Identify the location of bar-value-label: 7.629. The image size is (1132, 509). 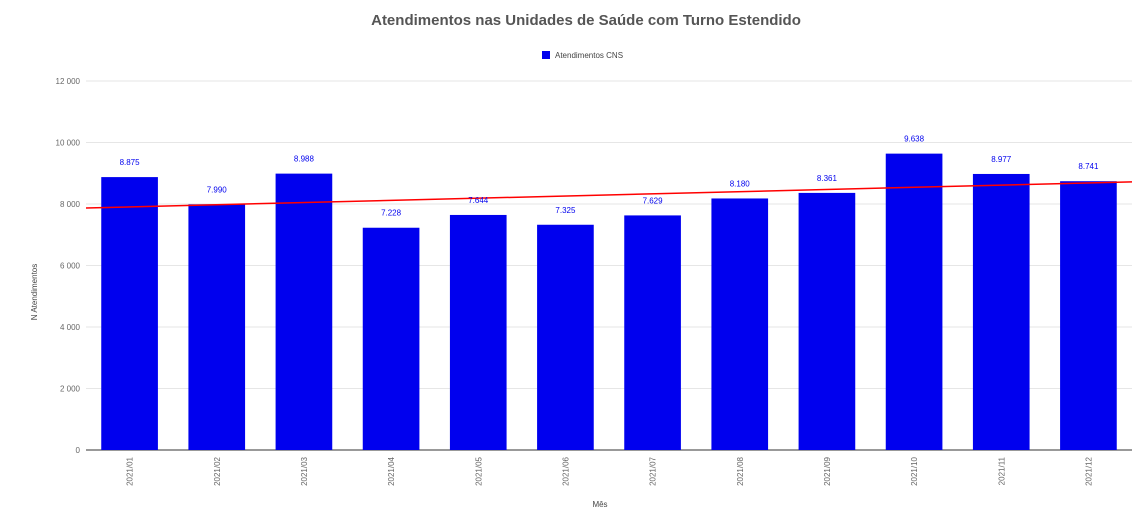
(653, 200).